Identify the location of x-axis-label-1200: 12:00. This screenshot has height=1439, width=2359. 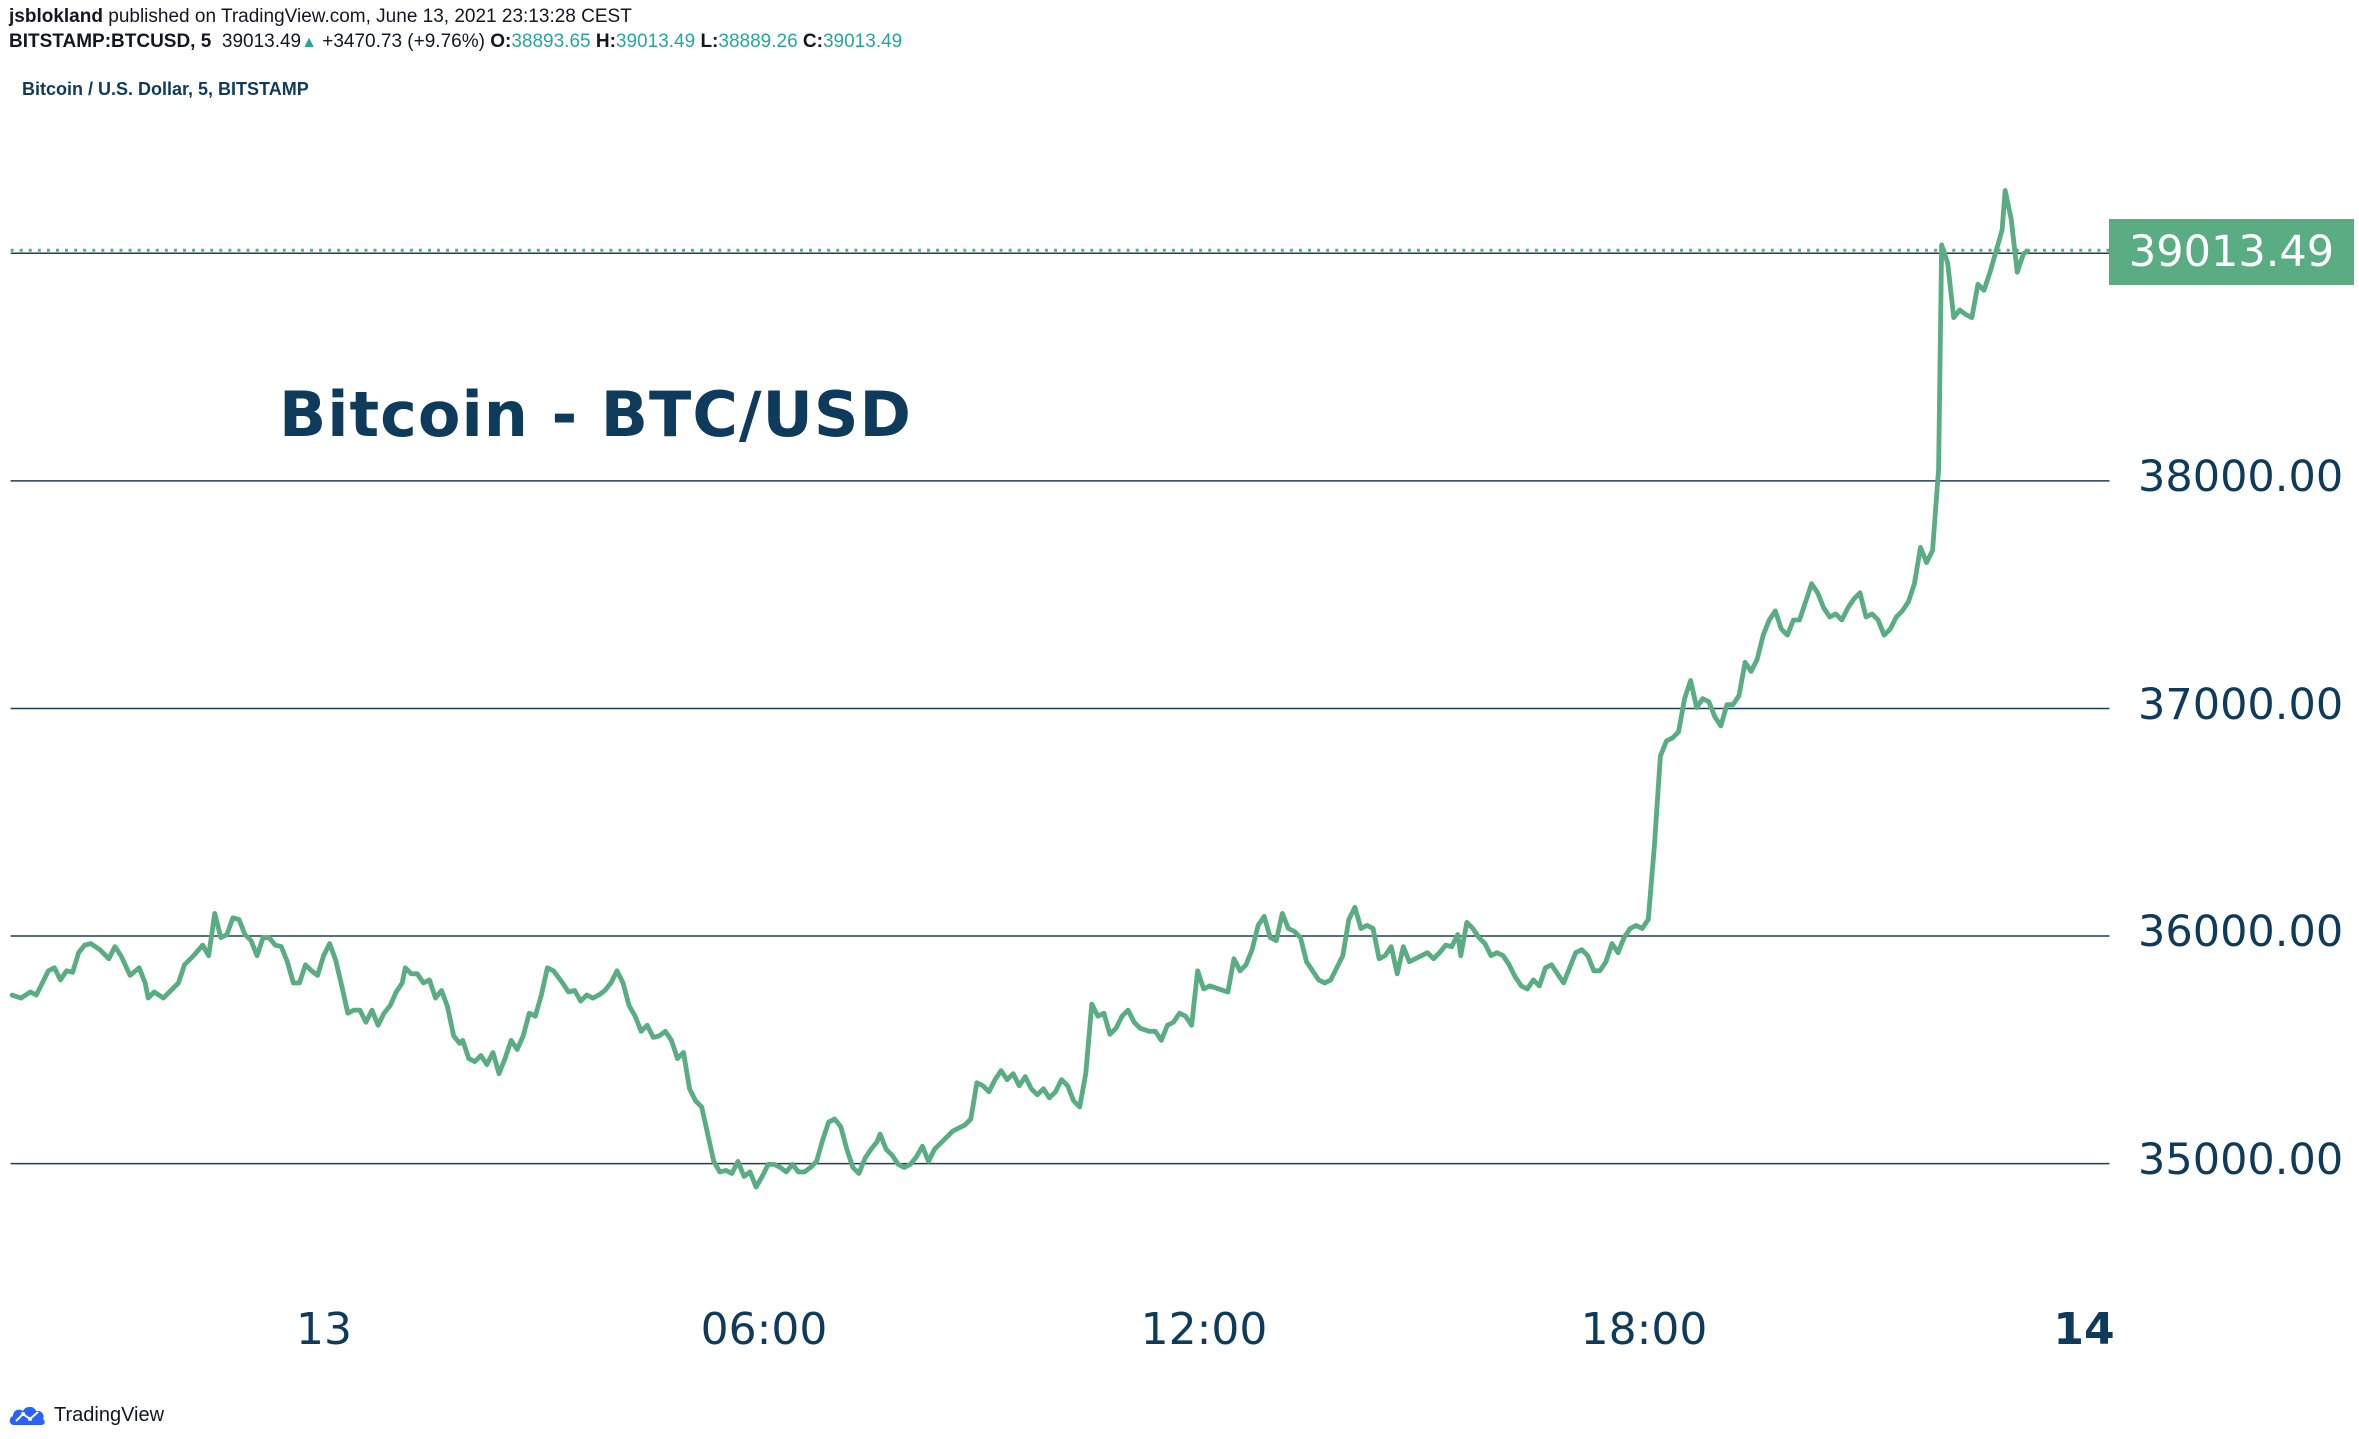
(1204, 1329).